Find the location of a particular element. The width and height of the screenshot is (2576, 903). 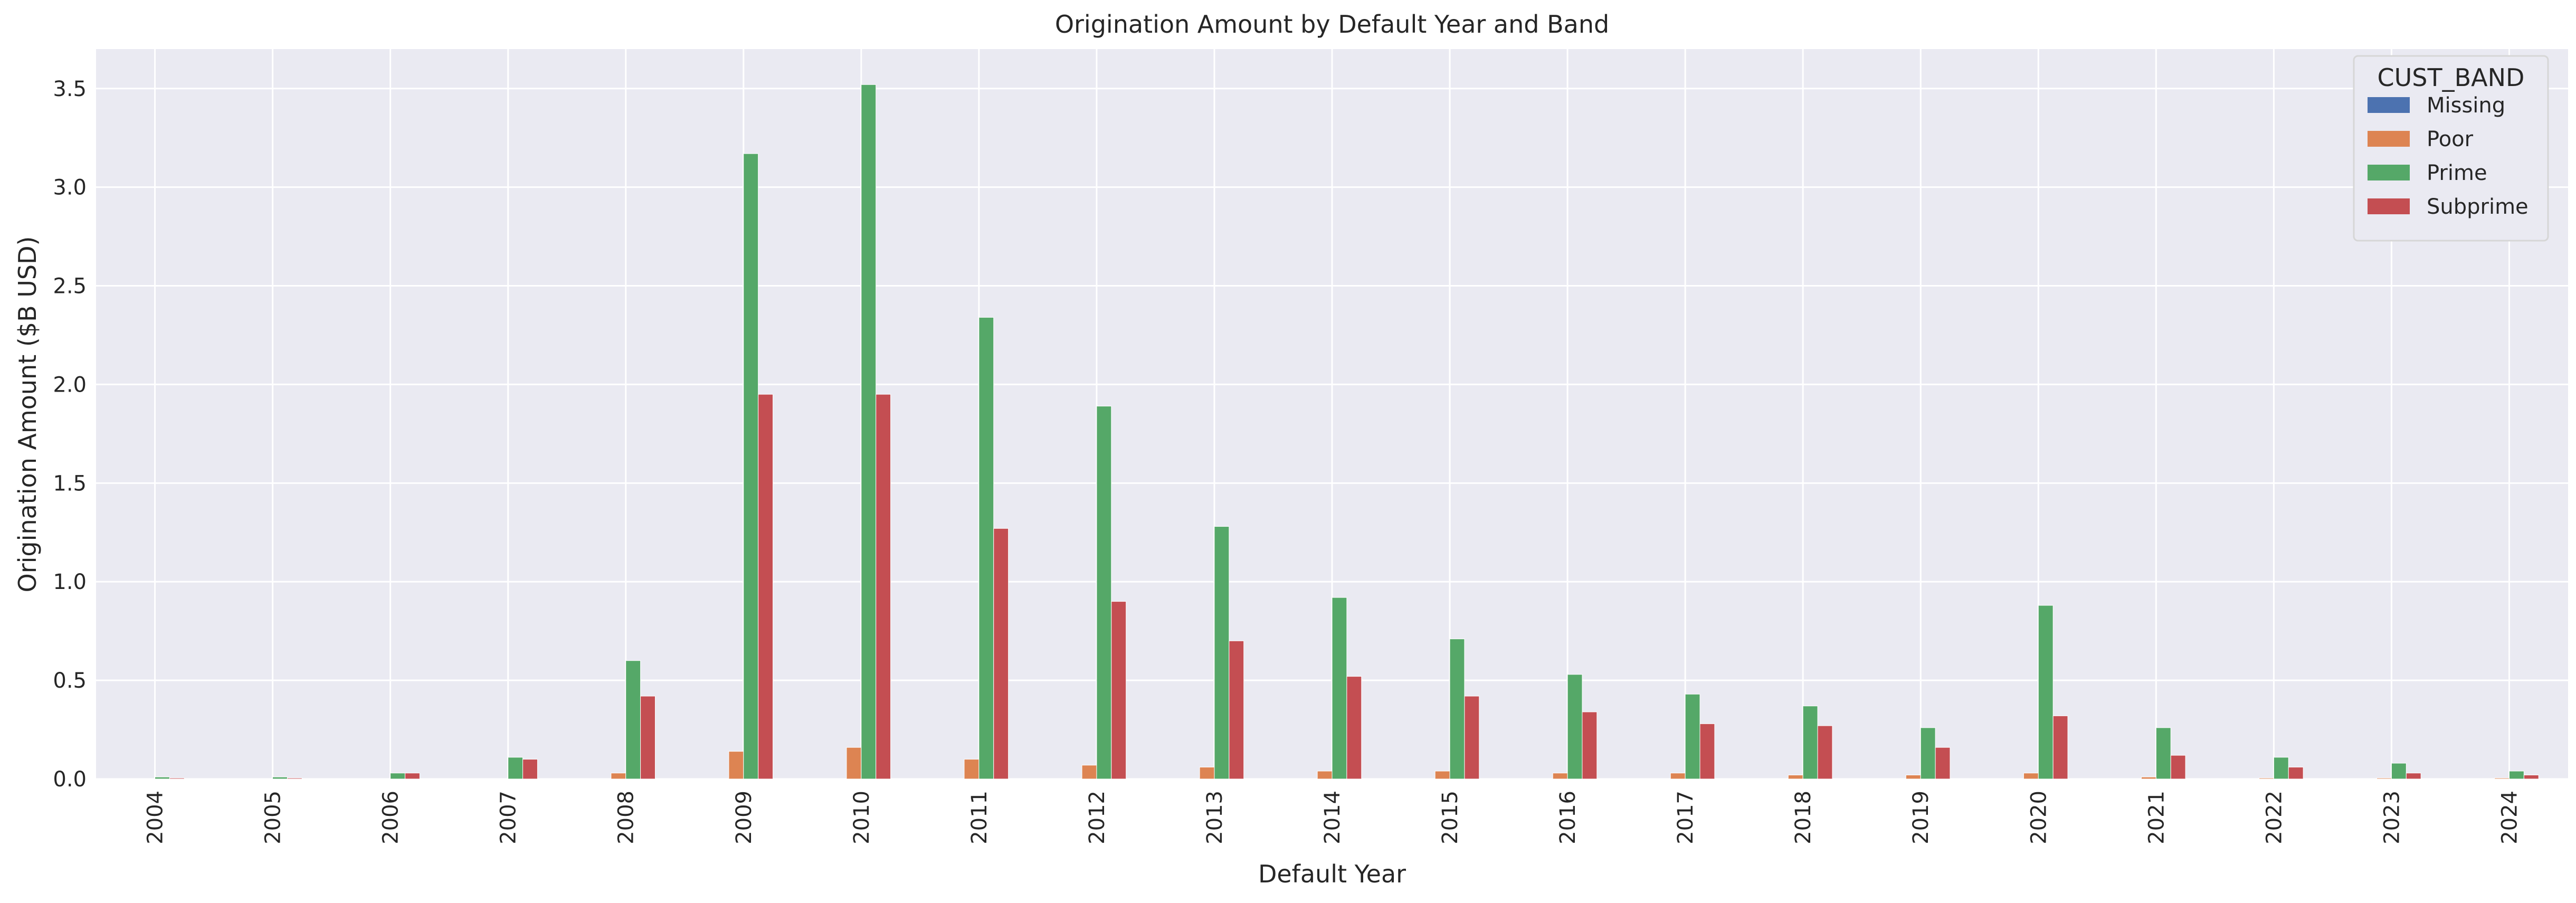

x-tick-label: 2014 is located at coordinates (1332, 817).